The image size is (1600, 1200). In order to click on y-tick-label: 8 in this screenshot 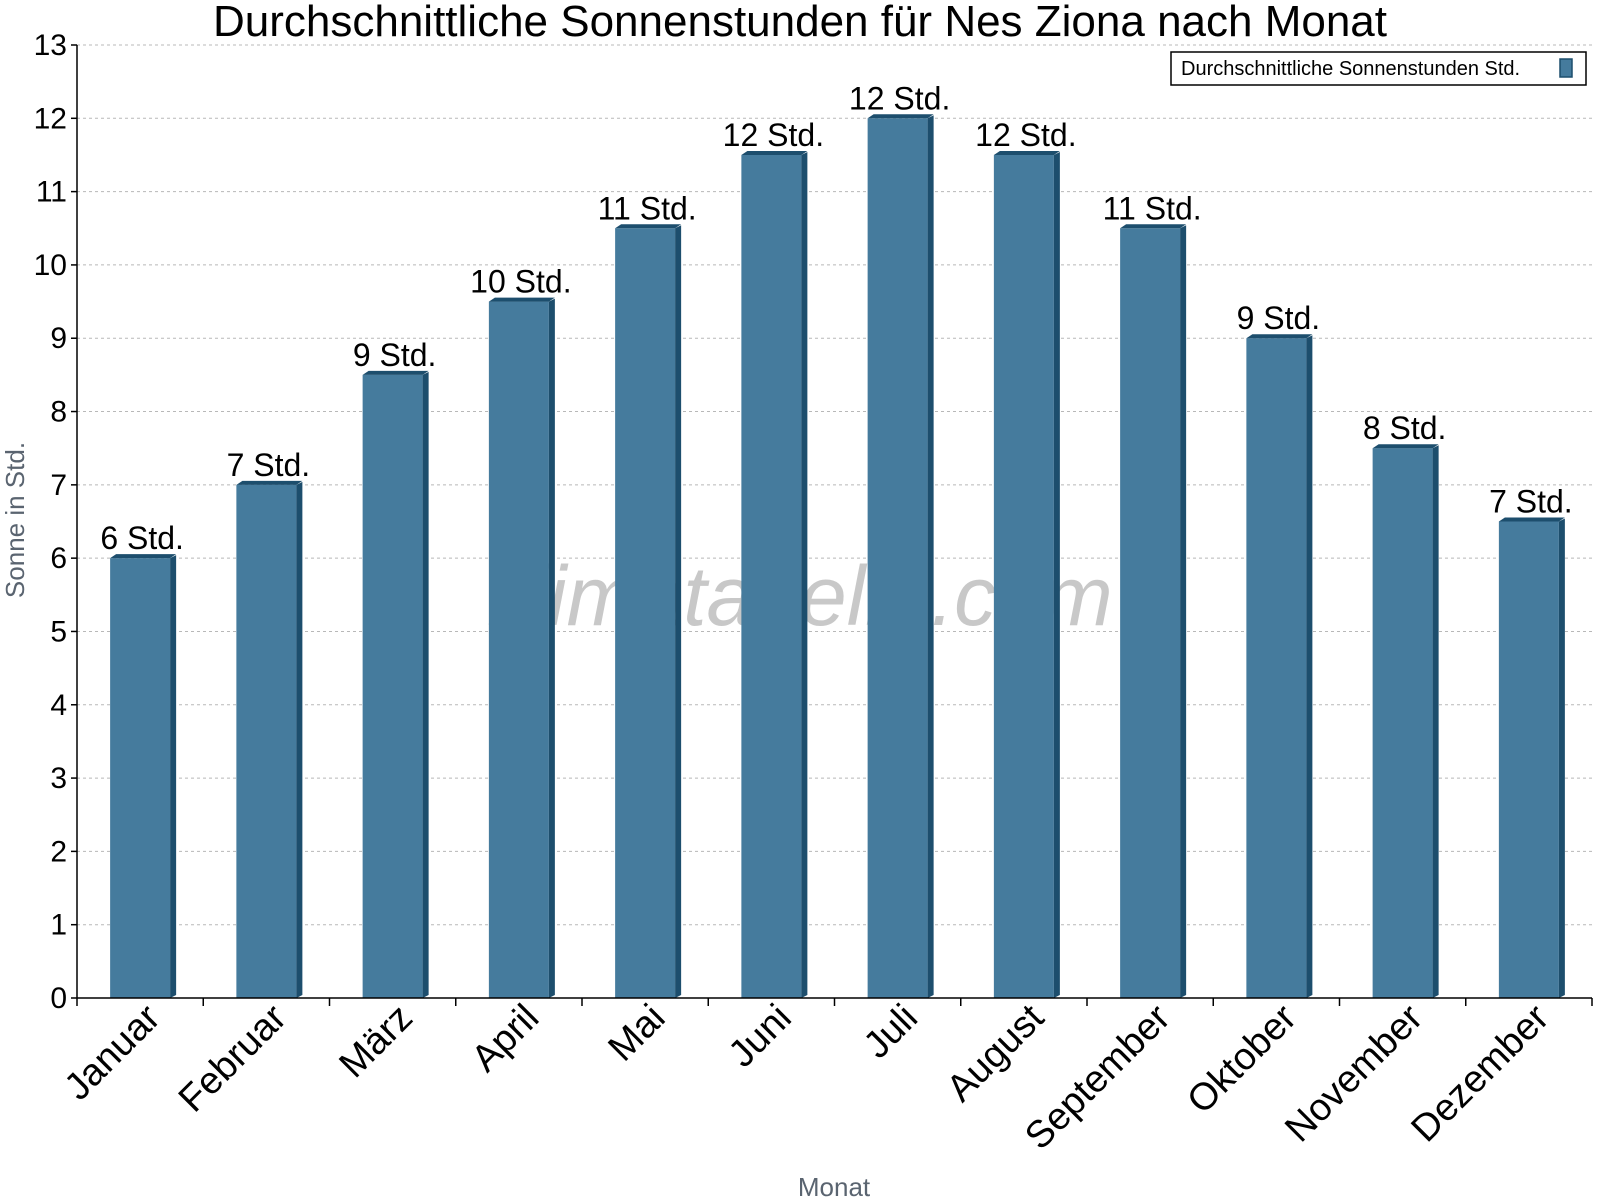, I will do `click(58, 412)`.